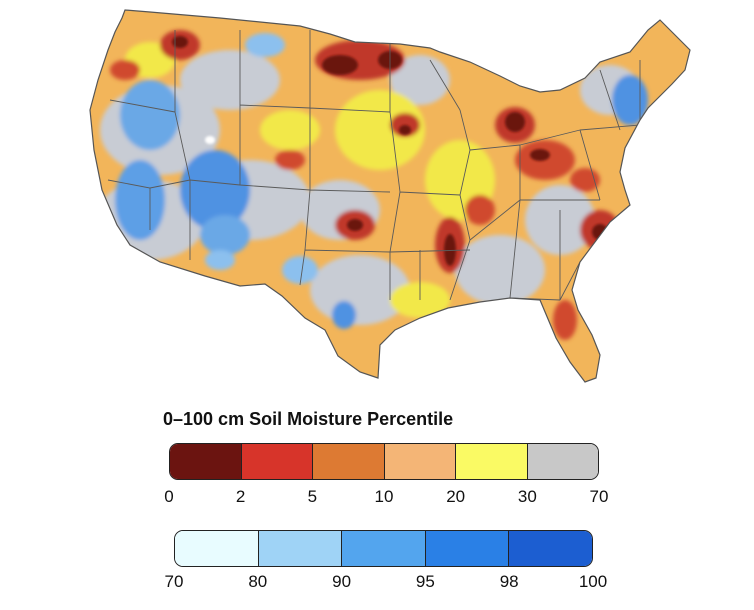 This screenshot has width=754, height=610. I want to click on wet_scale-tick-0: 70, so click(174, 581).